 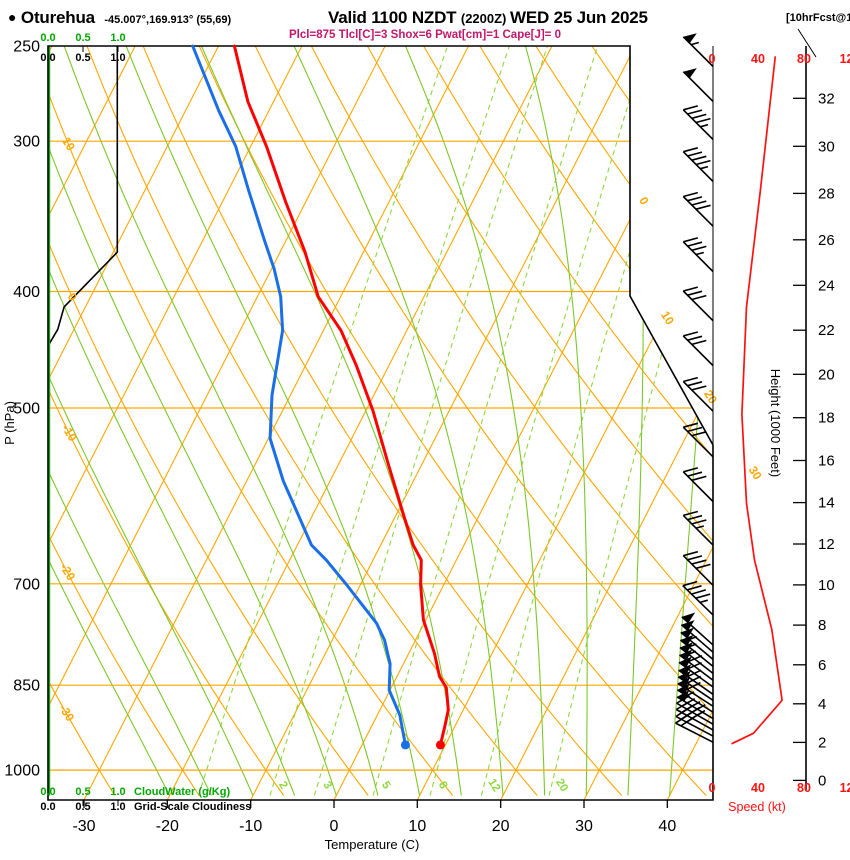 I want to click on speed-axis-labels: 0040408080120120Speed (kt), so click(x=779, y=433).